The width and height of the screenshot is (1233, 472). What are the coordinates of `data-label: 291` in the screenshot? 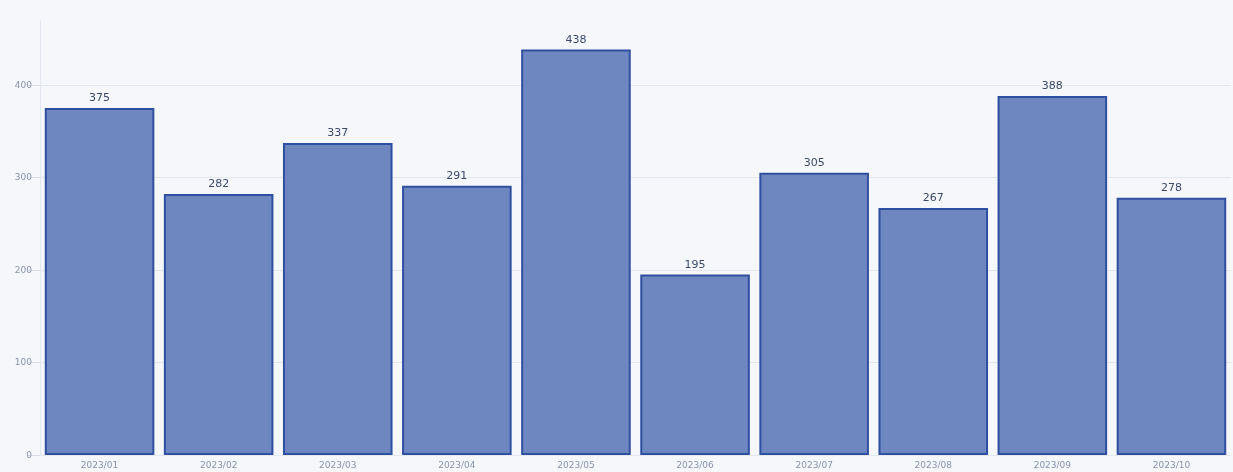 It's located at (457, 175).